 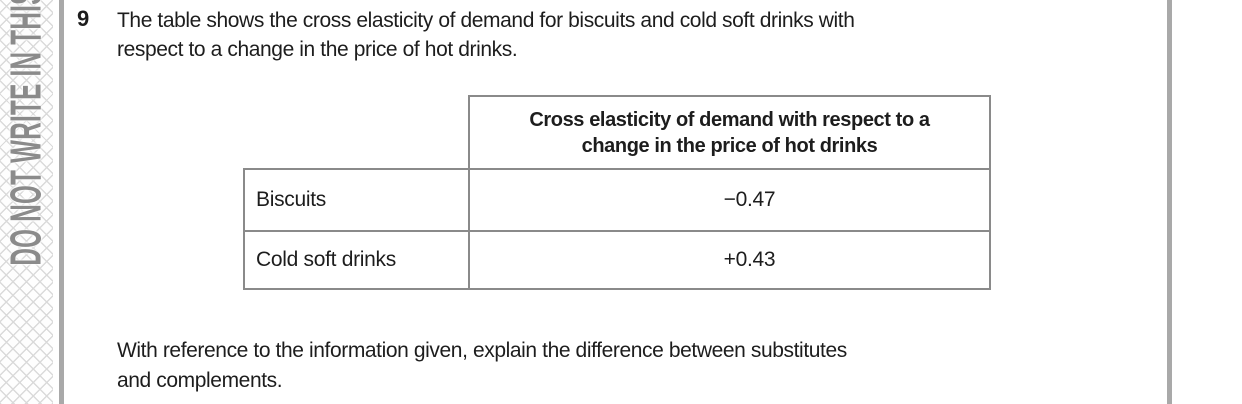 What do you see at coordinates (356, 132) in the screenshot?
I see `table-blank-corner` at bounding box center [356, 132].